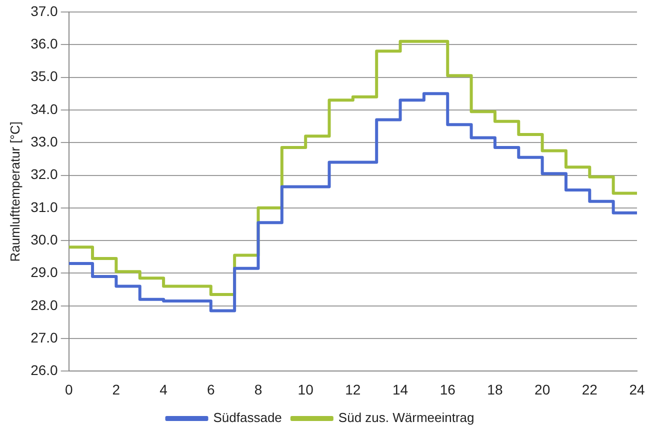 The height and width of the screenshot is (439, 651). What do you see at coordinates (44, 76) in the screenshot?
I see `y-tick-label: 35.0` at bounding box center [44, 76].